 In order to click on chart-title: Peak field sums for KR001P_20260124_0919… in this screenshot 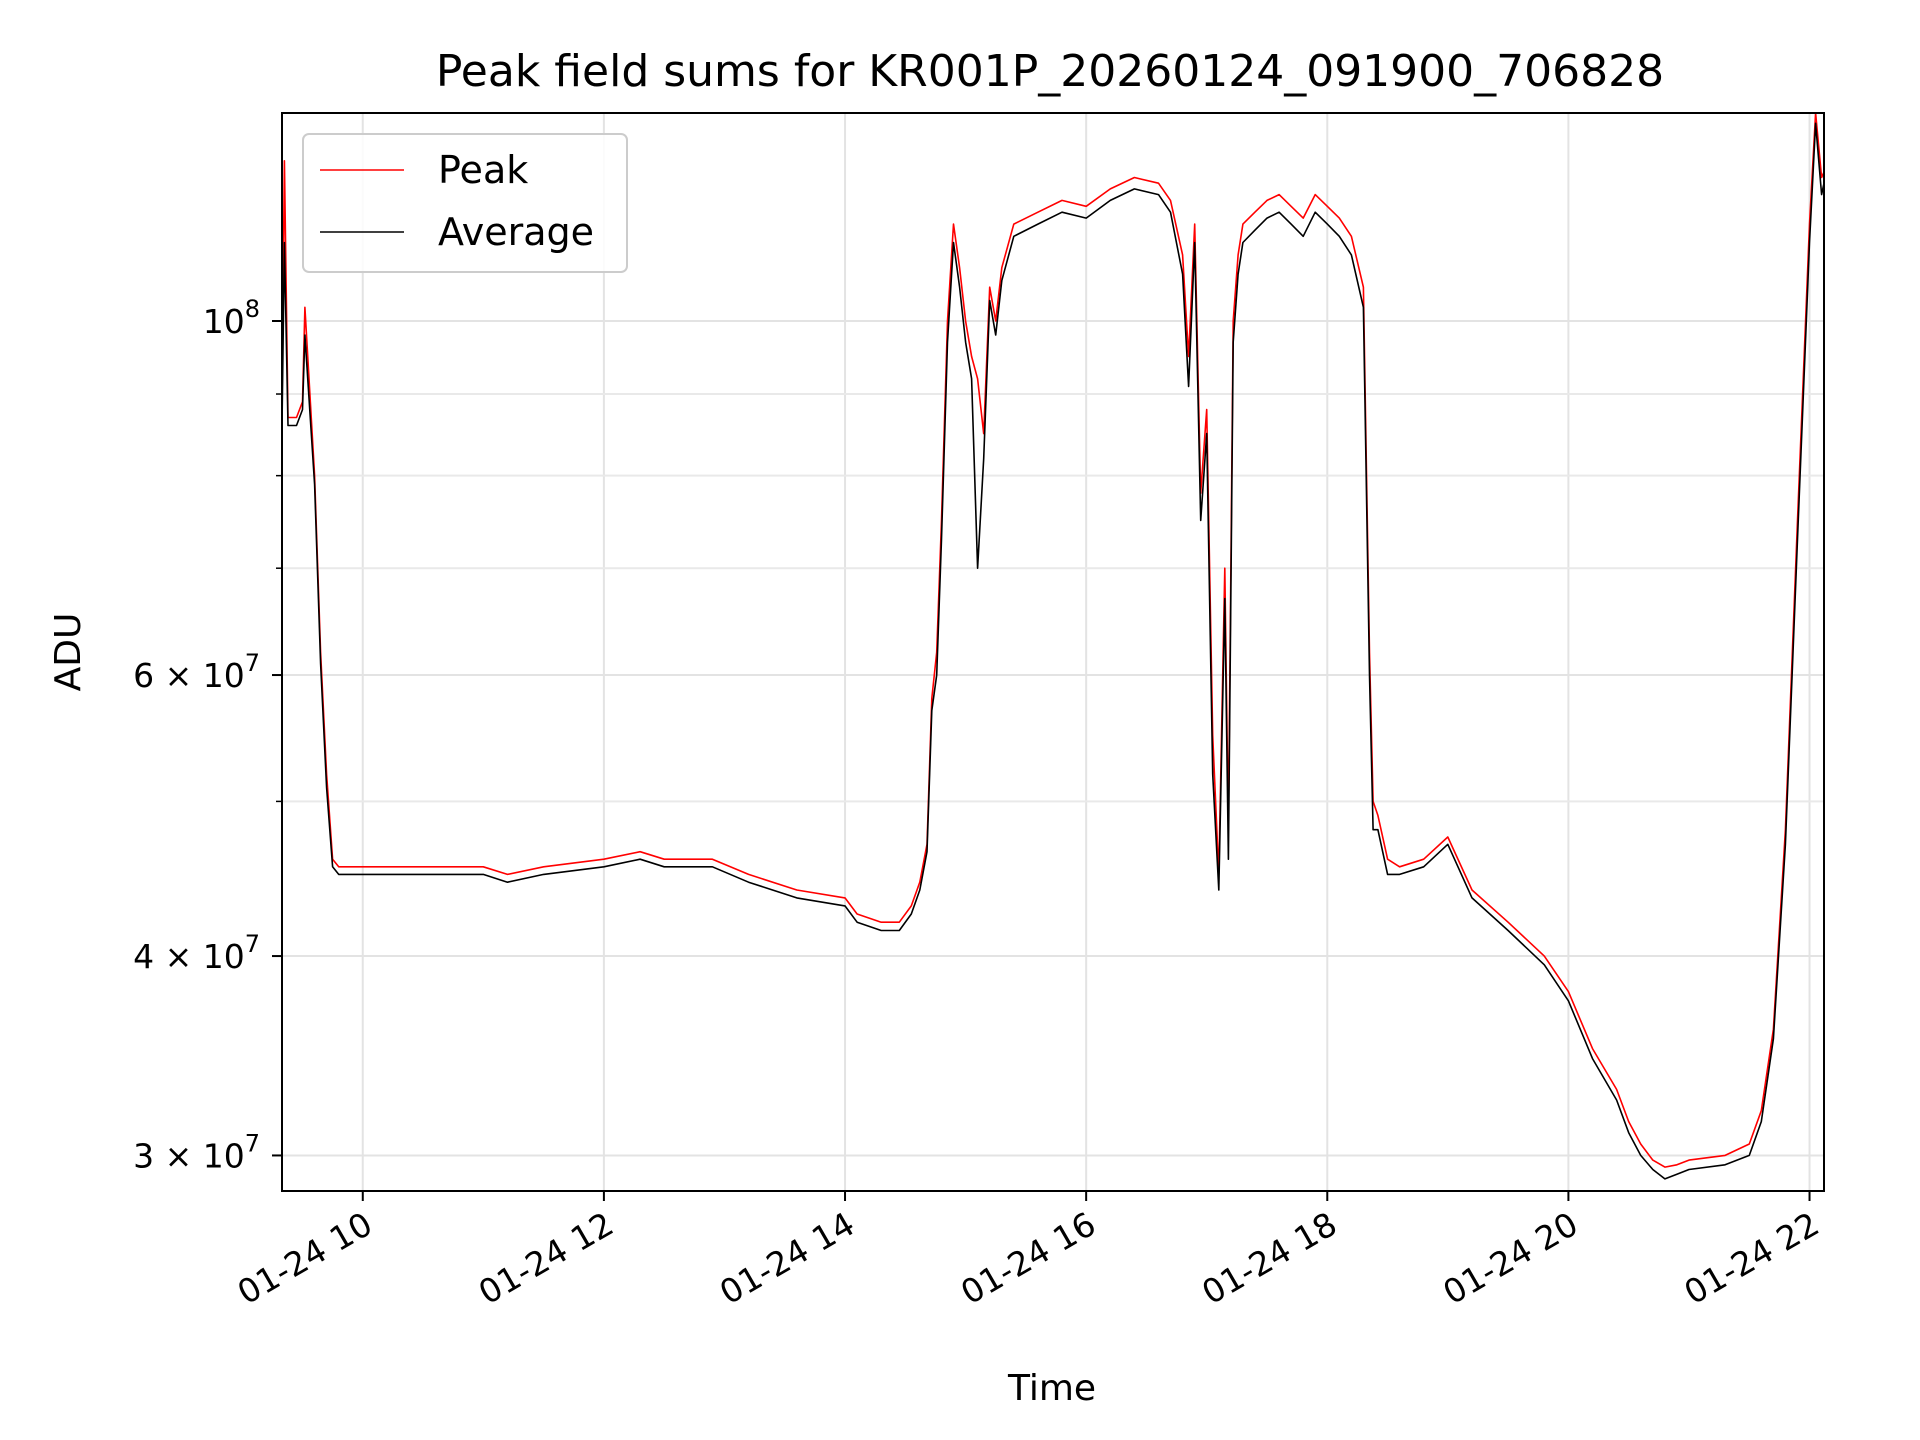, I will do `click(1050, 71)`.